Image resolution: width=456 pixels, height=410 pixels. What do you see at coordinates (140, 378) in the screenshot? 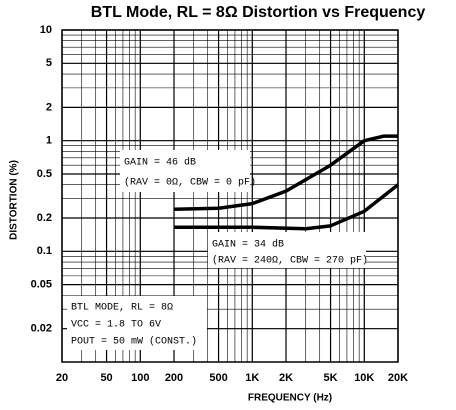
I see `x-tick-label: 100` at bounding box center [140, 378].